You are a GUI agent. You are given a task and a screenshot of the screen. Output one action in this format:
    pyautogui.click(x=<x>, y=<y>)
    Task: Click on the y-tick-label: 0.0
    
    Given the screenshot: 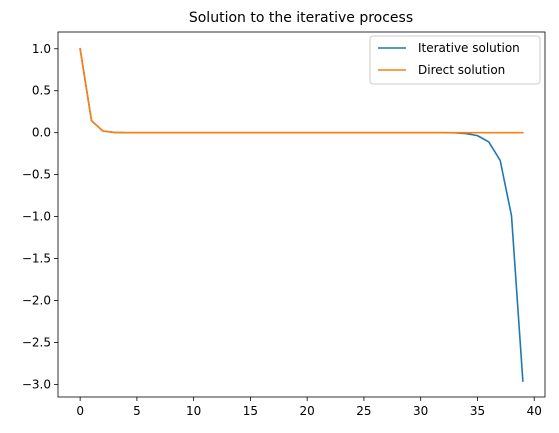 What is the action you would take?
    pyautogui.click(x=41, y=133)
    